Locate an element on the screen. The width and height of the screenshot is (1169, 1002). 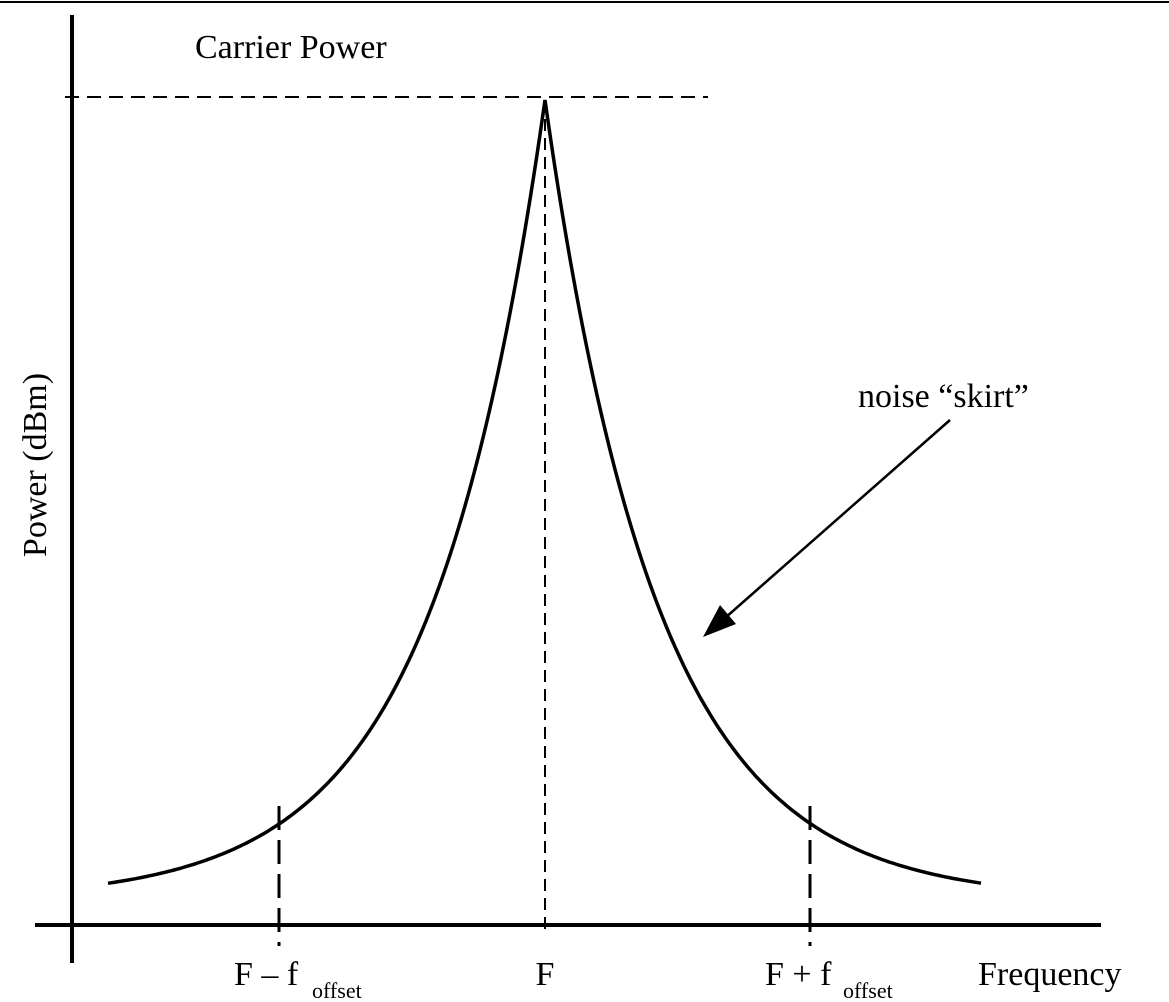
tick-label: F – f is located at coordinates (266, 974).